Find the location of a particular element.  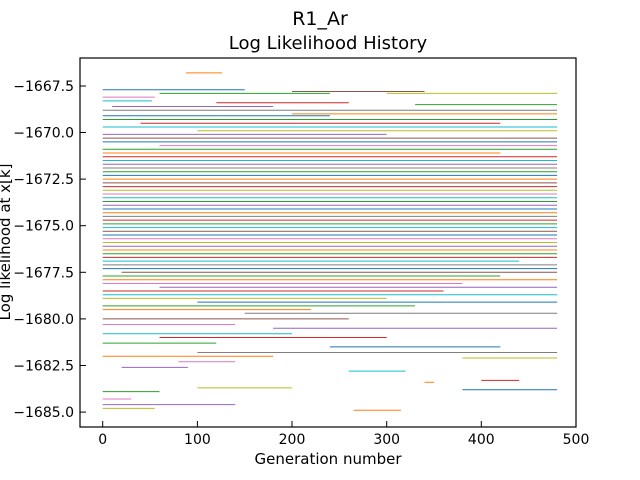

y-tick-label: −1672.5 is located at coordinates (43, 180).